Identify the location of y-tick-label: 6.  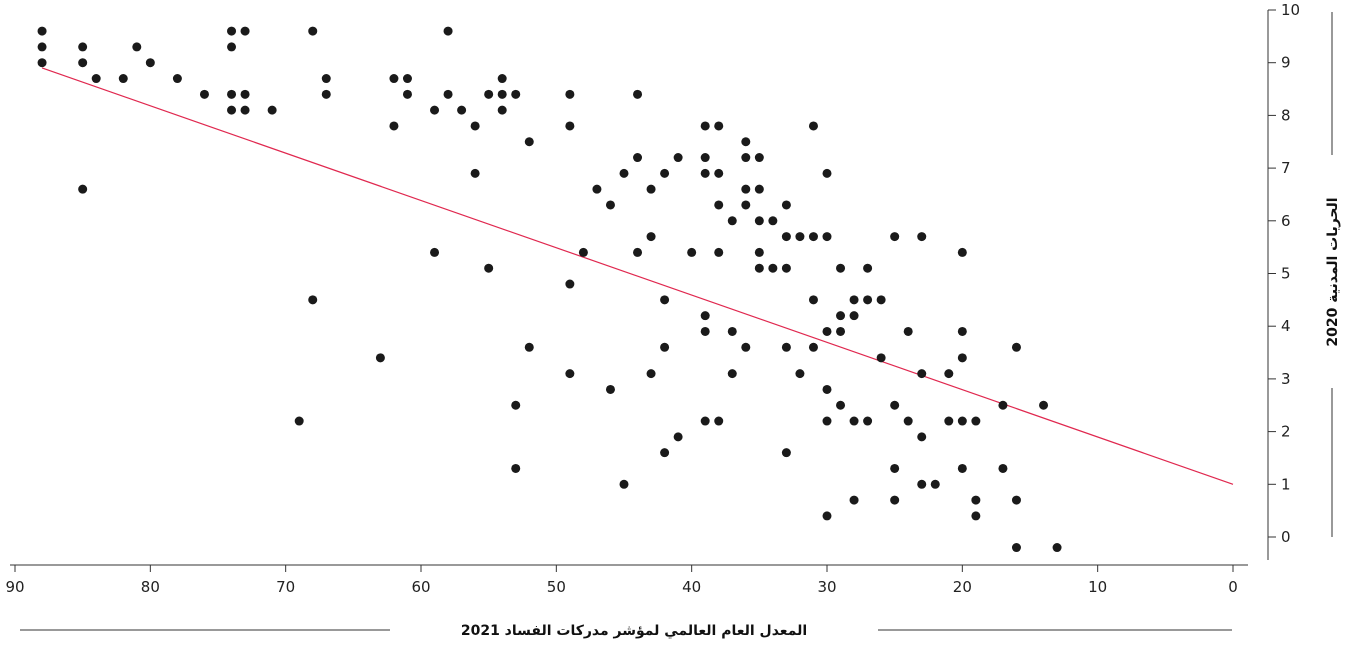
(1286, 221).